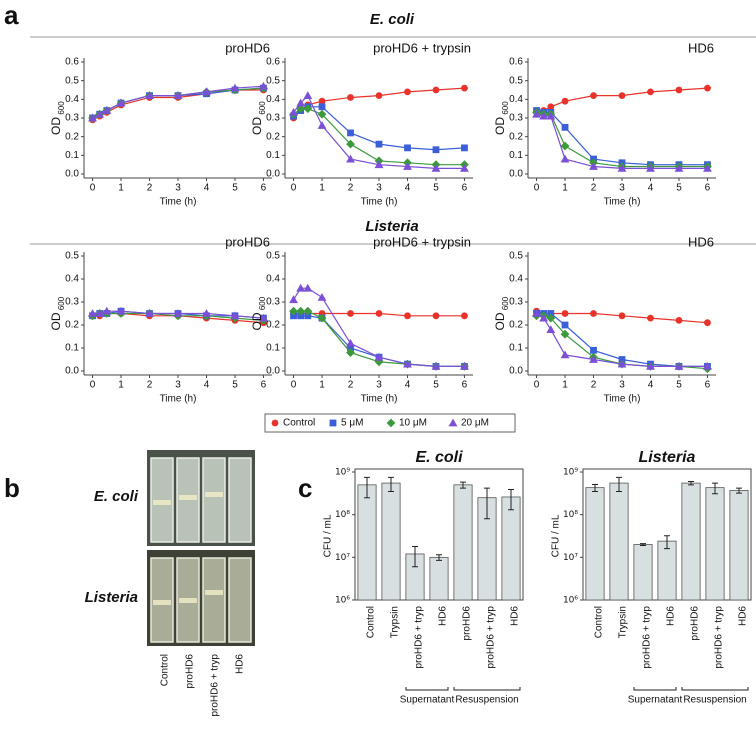 The width and height of the screenshot is (756, 737). Describe the element at coordinates (273, 325) in the screenshot. I see `y-tick-label: 0.2` at that location.